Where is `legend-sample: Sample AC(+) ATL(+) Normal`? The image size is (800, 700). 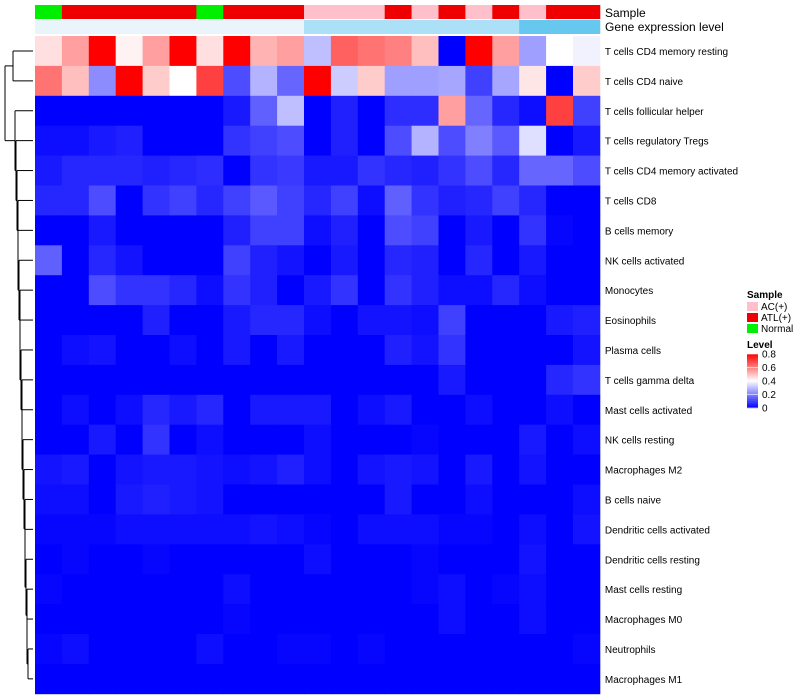 legend-sample: Sample AC(+) ATL(+) Normal is located at coordinates (770, 312).